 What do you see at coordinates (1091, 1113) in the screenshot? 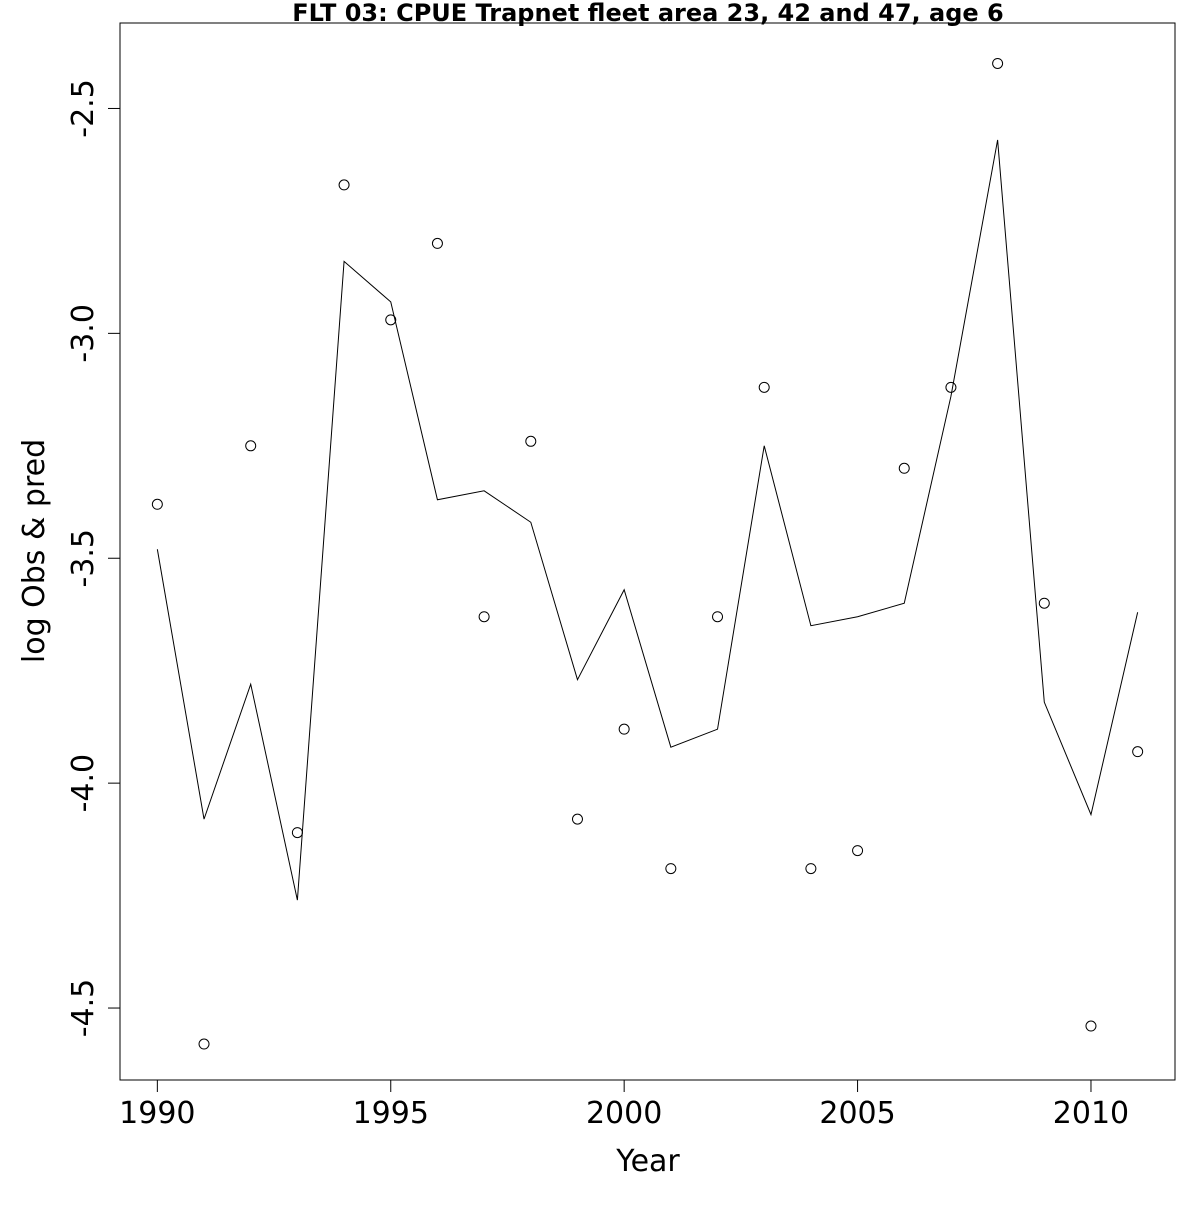
I see `x-tick-label: 2010` at bounding box center [1091, 1113].